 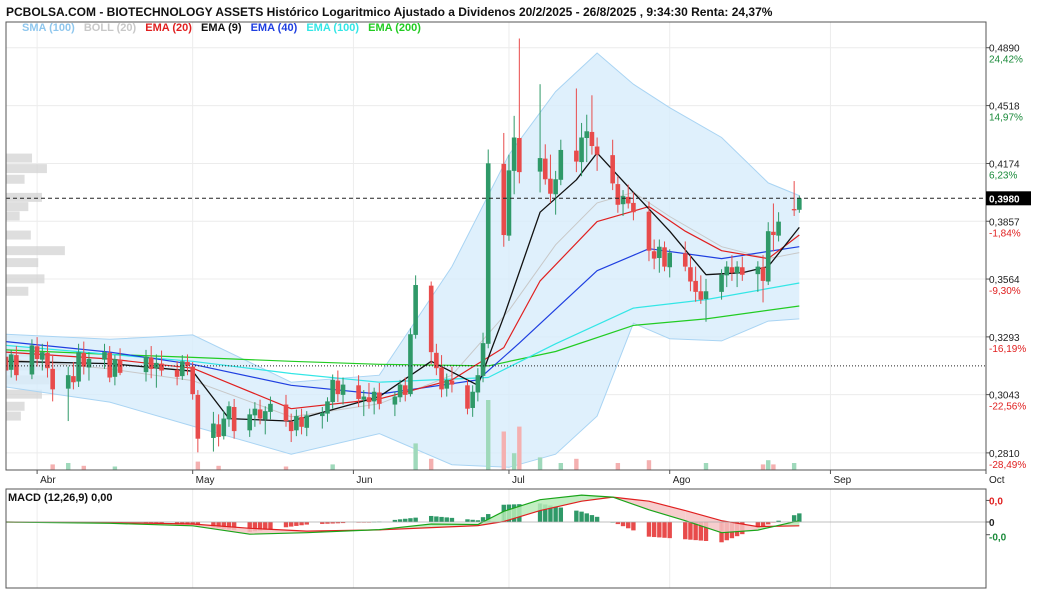 I want to click on volume-bars, so click(x=423, y=435).